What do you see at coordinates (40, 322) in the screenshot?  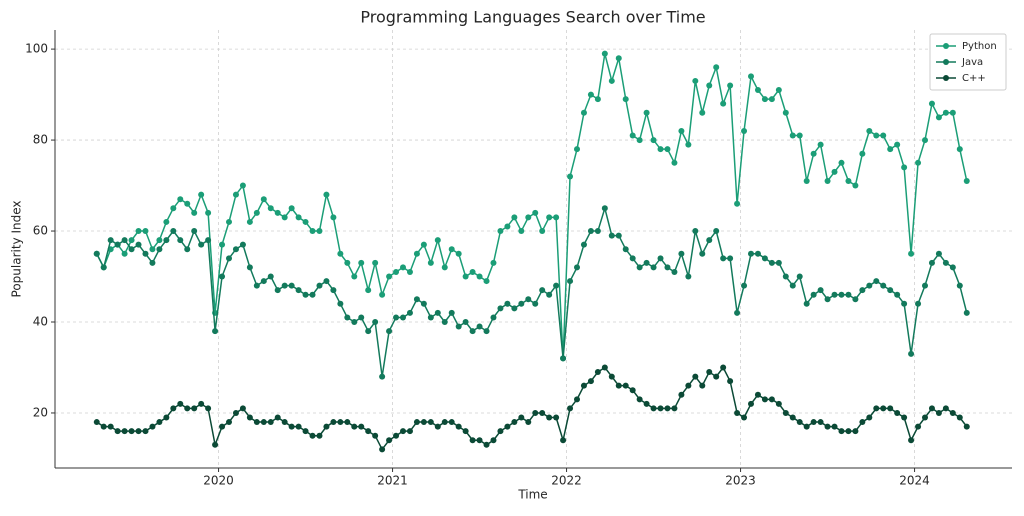 I see `y-tick-label: 40` at bounding box center [40, 322].